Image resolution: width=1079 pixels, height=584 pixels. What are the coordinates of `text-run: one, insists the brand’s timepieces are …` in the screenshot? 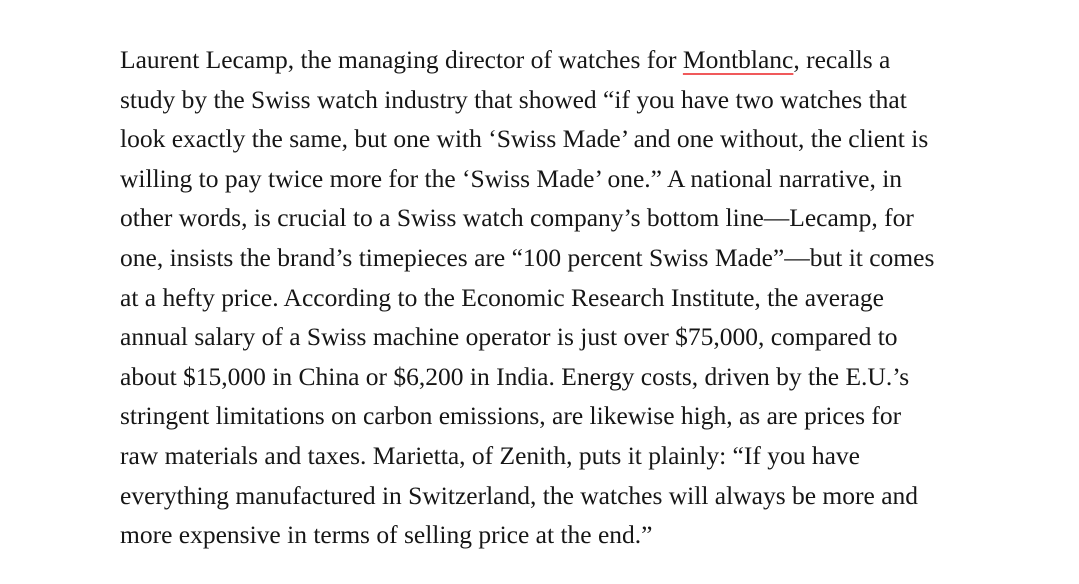 It's located at (527, 257).